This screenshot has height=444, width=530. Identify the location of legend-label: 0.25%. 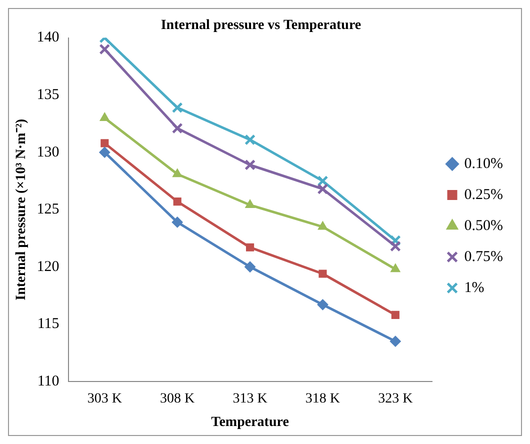
(484, 194).